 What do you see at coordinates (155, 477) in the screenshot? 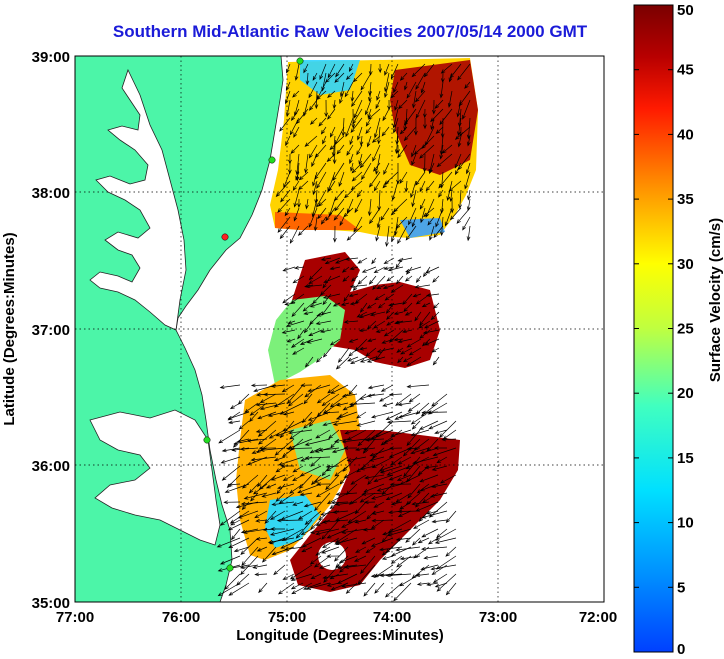
I see `pamlico-sound` at bounding box center [155, 477].